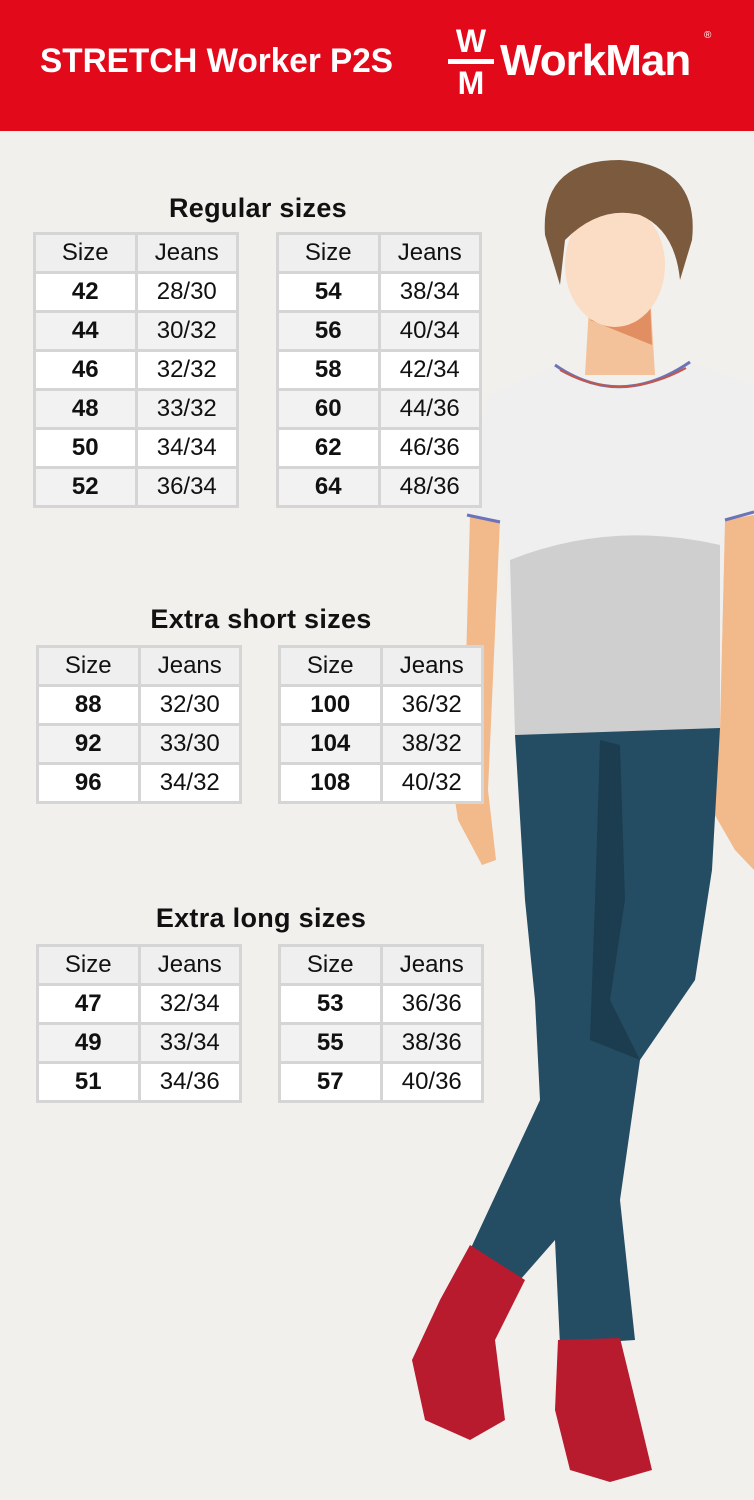  I want to click on table-row: 53 36/36, so click(381, 1004).